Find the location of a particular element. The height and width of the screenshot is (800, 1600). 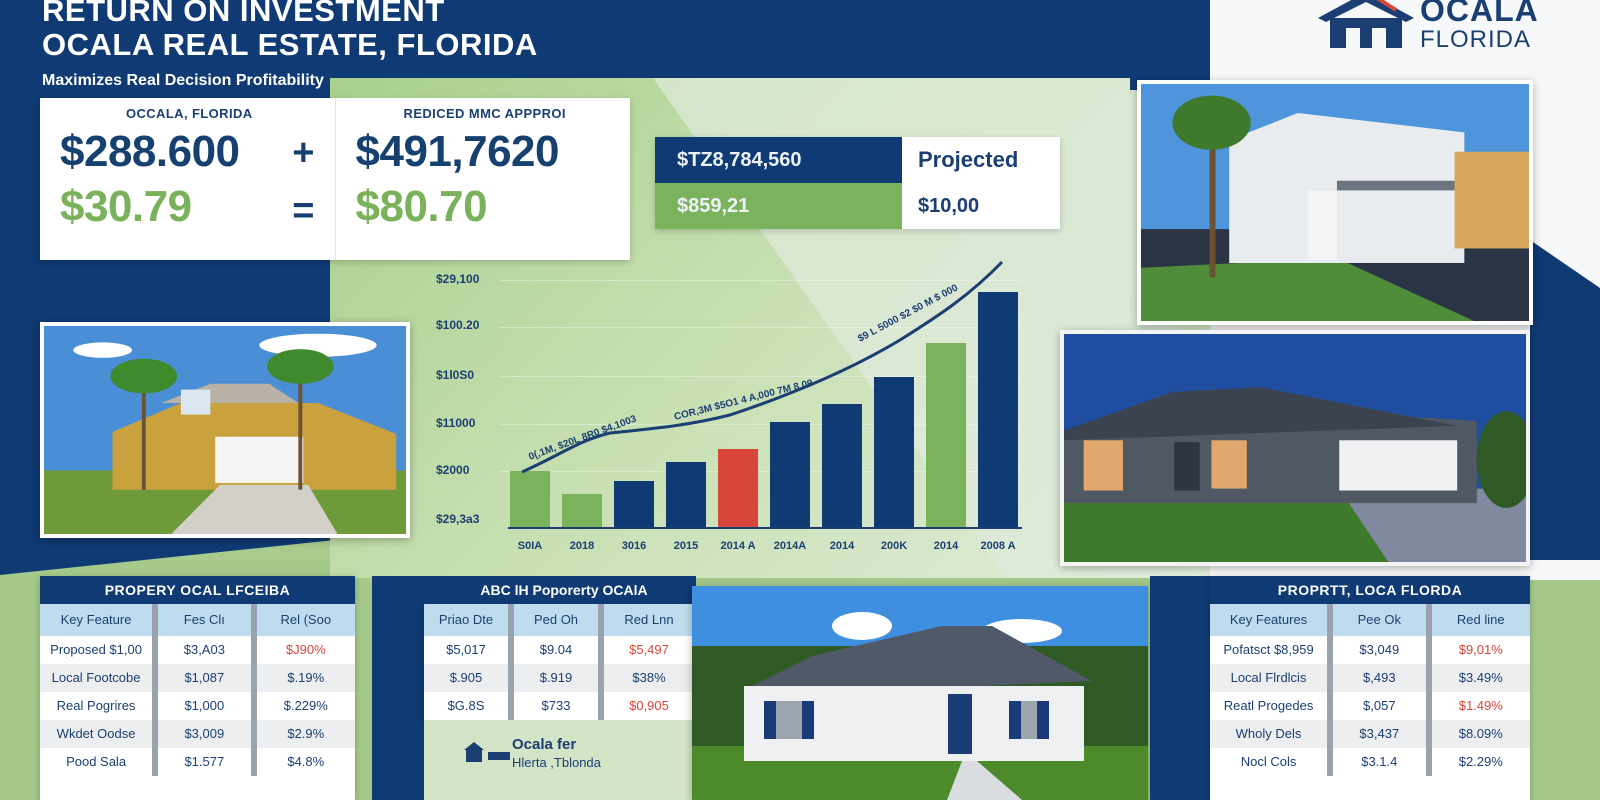

table-cell: $.919 is located at coordinates (559, 678).